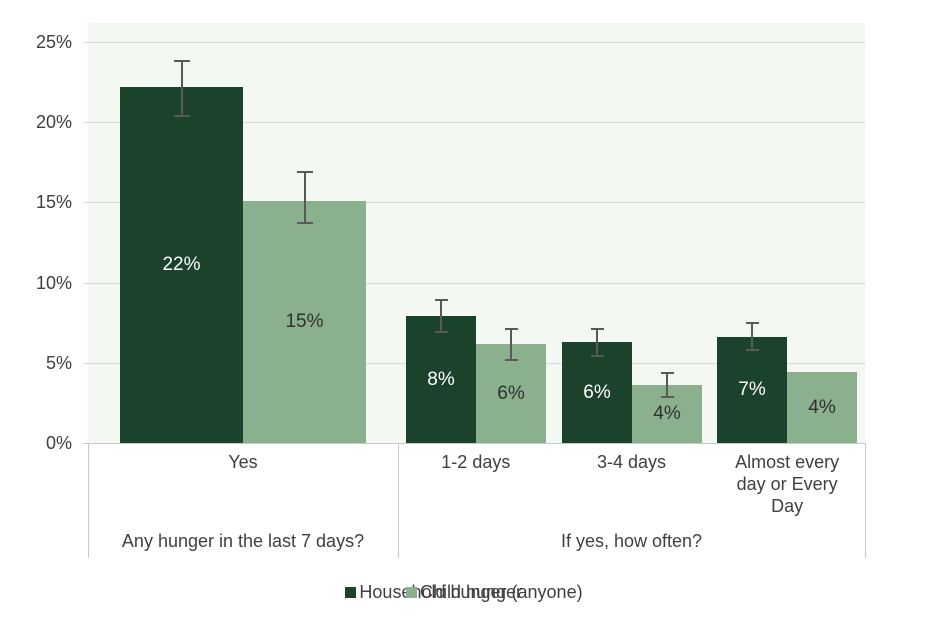 The width and height of the screenshot is (928, 626). What do you see at coordinates (243, 462) in the screenshot?
I see `category-label: Yes` at bounding box center [243, 462].